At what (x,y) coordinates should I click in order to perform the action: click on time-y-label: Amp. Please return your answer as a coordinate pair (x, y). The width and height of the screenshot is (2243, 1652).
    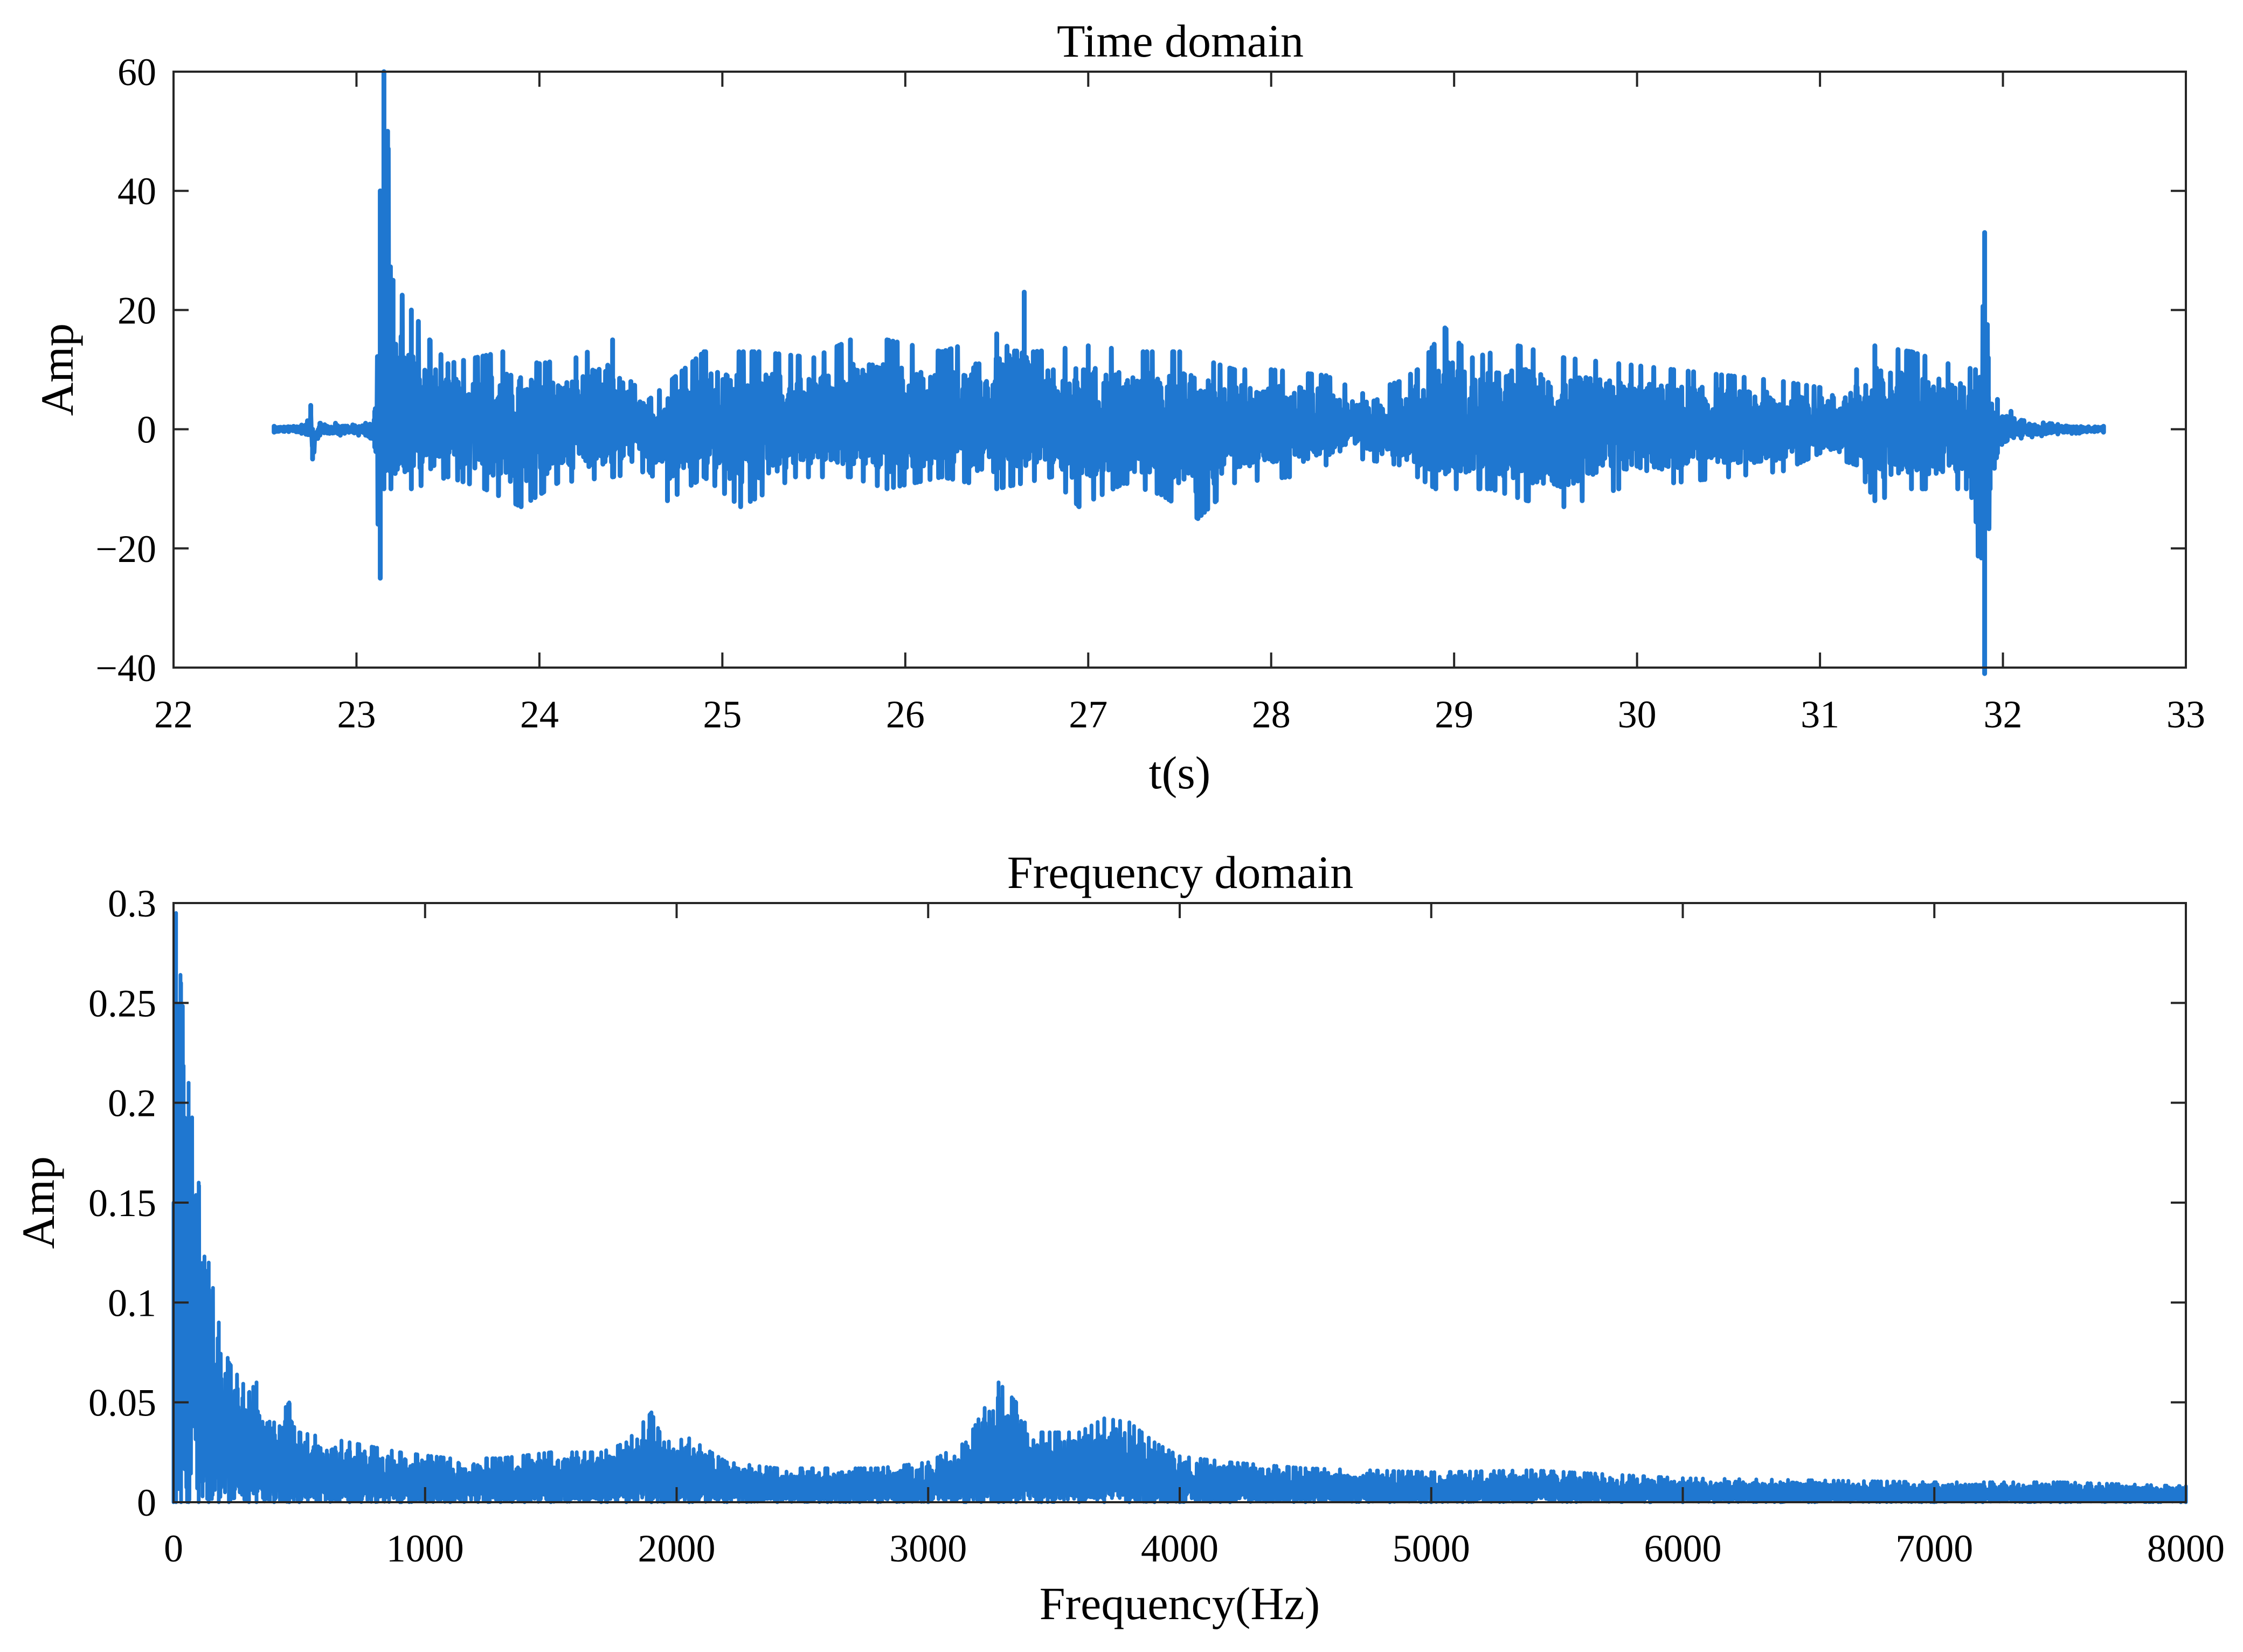
    Looking at the image, I should click on (57, 369).